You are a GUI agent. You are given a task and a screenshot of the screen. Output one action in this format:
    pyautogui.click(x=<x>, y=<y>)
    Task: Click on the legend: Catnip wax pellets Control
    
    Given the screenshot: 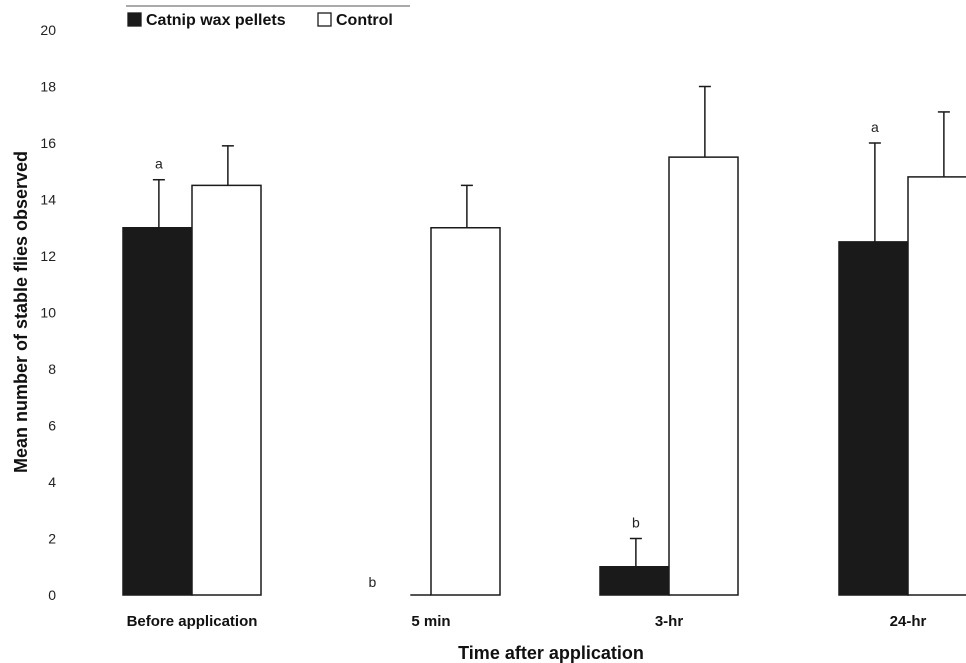 What is the action you would take?
    pyautogui.click(x=268, y=17)
    